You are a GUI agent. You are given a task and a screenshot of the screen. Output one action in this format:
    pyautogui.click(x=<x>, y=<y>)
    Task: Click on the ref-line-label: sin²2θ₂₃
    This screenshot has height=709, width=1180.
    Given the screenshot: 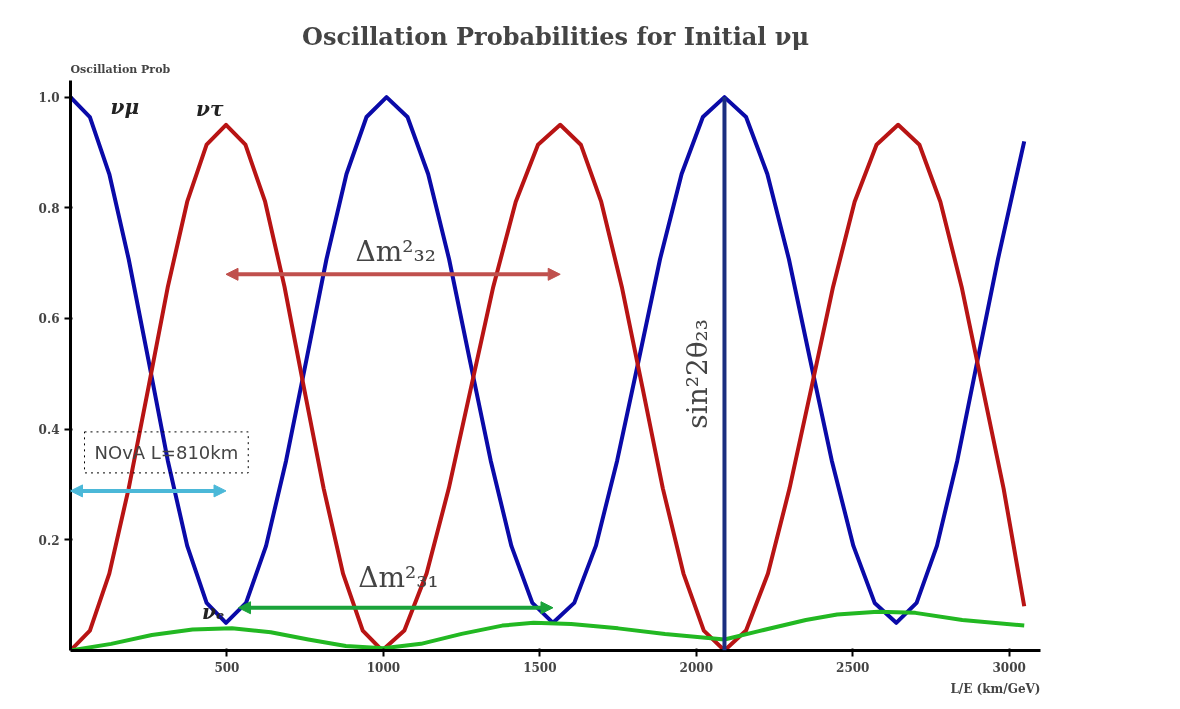 What is the action you would take?
    pyautogui.click(x=698, y=373)
    